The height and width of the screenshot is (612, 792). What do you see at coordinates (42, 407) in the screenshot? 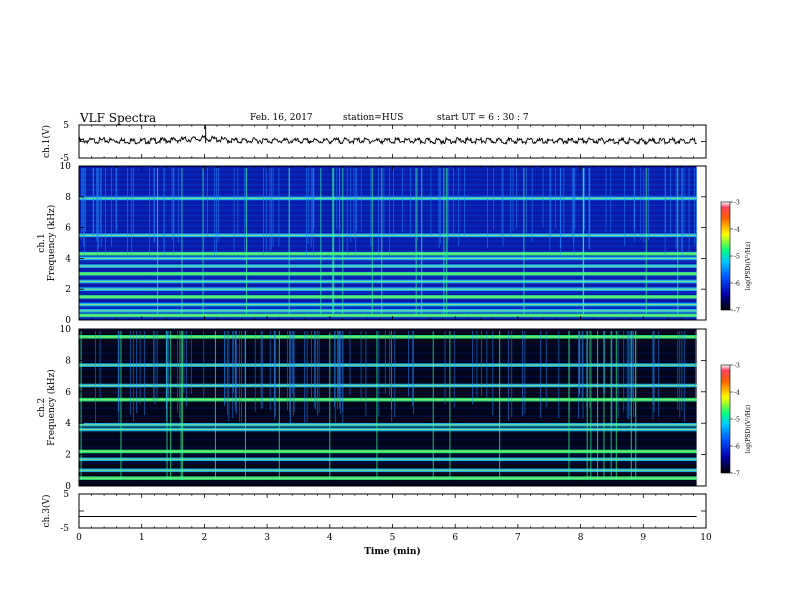
I see `channel-label: ch.2` at bounding box center [42, 407].